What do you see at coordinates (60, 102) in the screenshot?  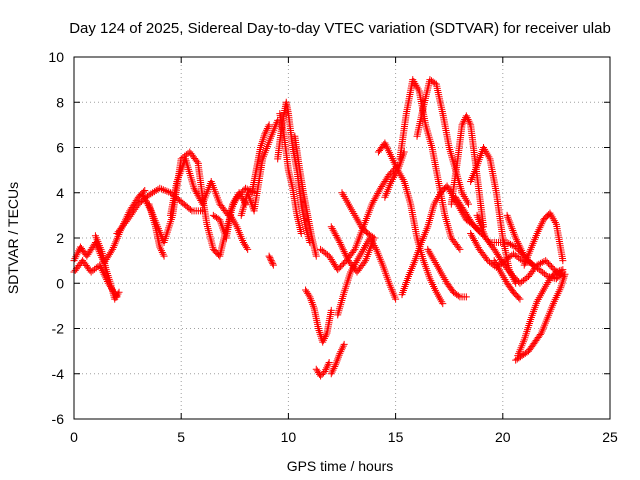 I see `y-tick-label: 8` at bounding box center [60, 102].